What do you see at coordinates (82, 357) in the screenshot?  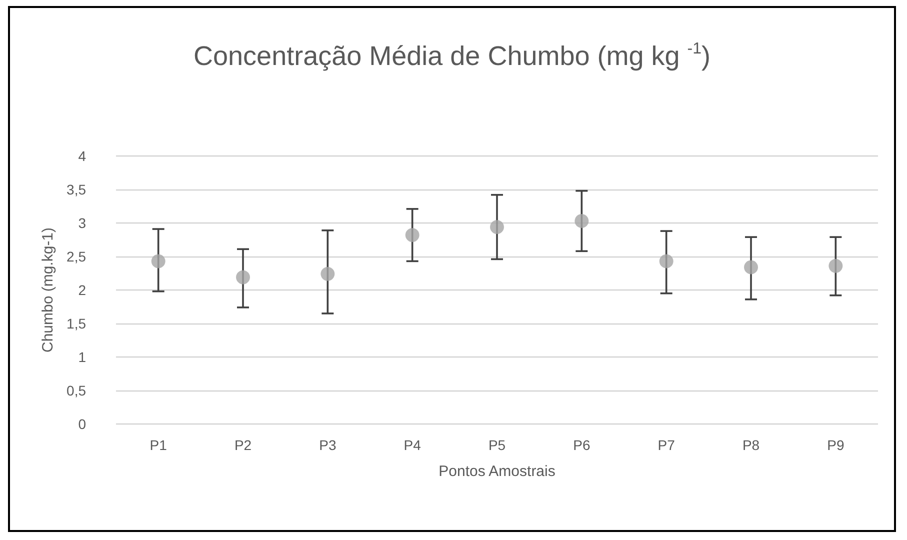 I see `y-tick-label: 1` at bounding box center [82, 357].